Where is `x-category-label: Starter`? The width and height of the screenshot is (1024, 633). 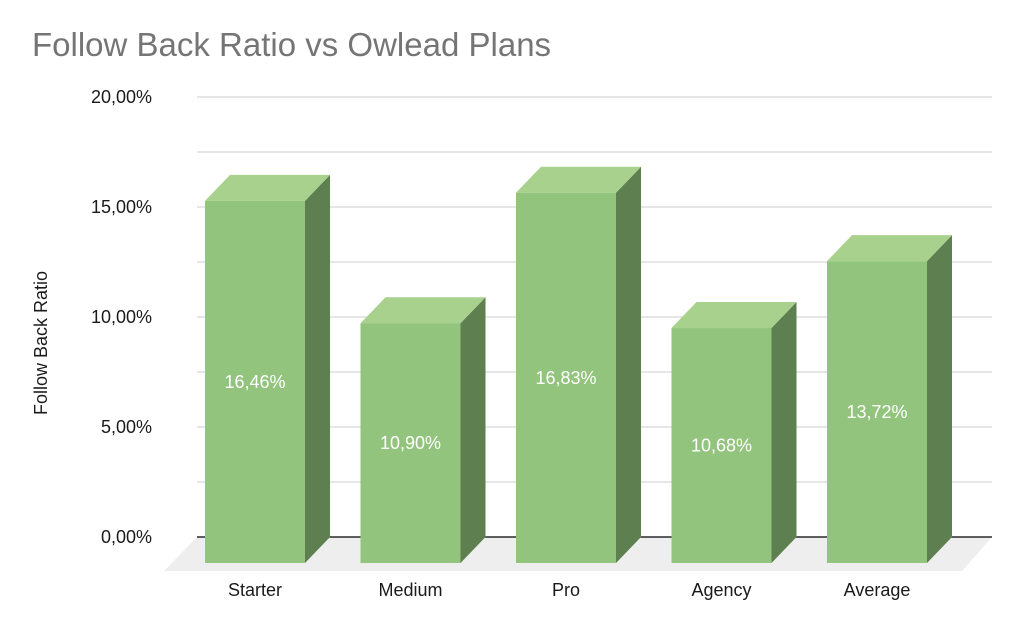 x-category-label: Starter is located at coordinates (255, 590).